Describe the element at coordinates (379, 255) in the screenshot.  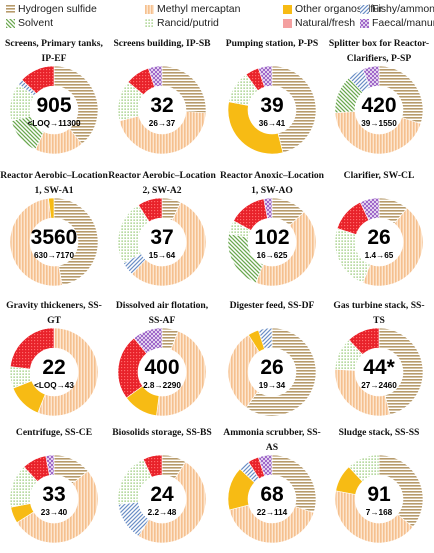
I see `range-label: 1.4→65` at that location.